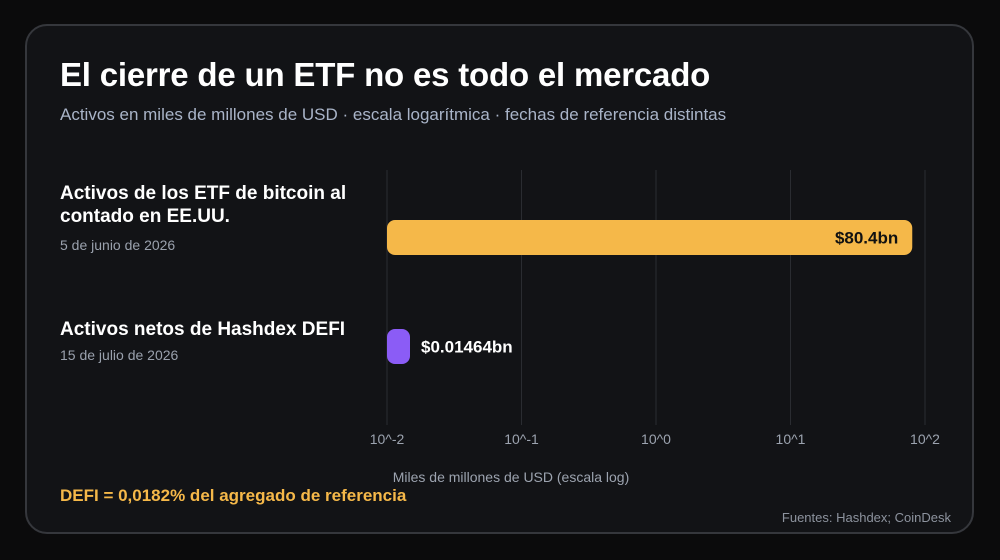  I want to click on row-date-hashdex-defi: 15 de julio de 2026, so click(119, 355).